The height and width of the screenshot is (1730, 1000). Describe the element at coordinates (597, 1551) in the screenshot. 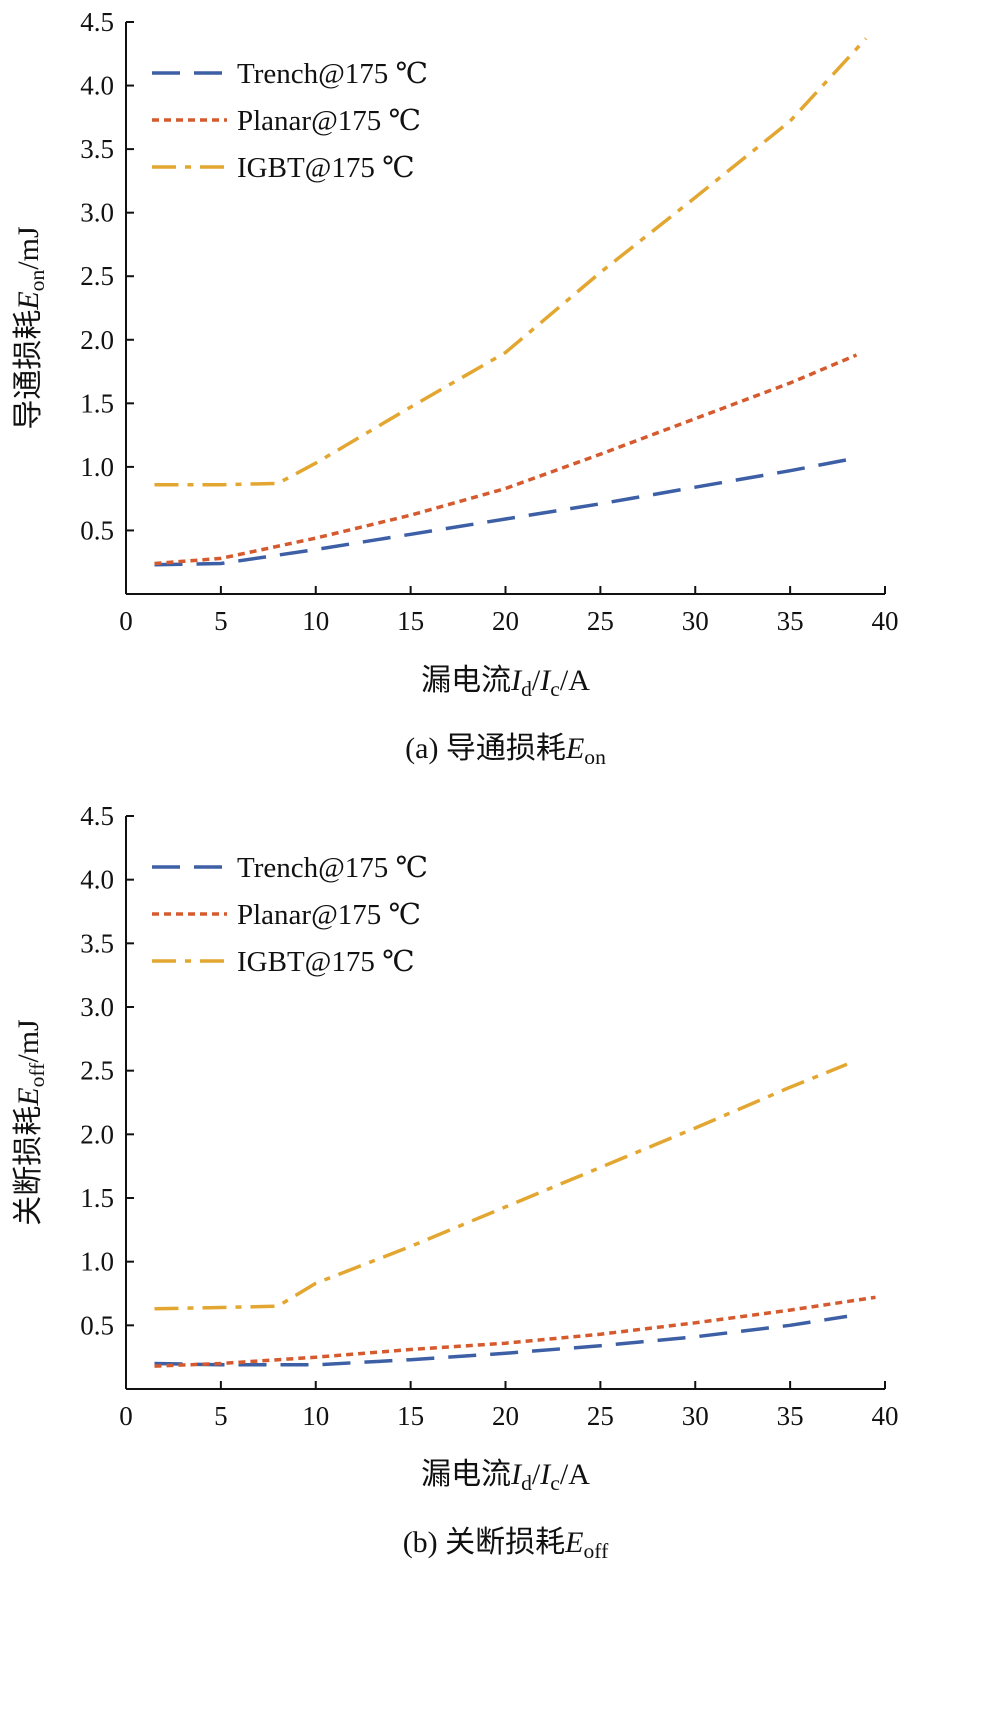

I see `caption-sub: off` at that location.